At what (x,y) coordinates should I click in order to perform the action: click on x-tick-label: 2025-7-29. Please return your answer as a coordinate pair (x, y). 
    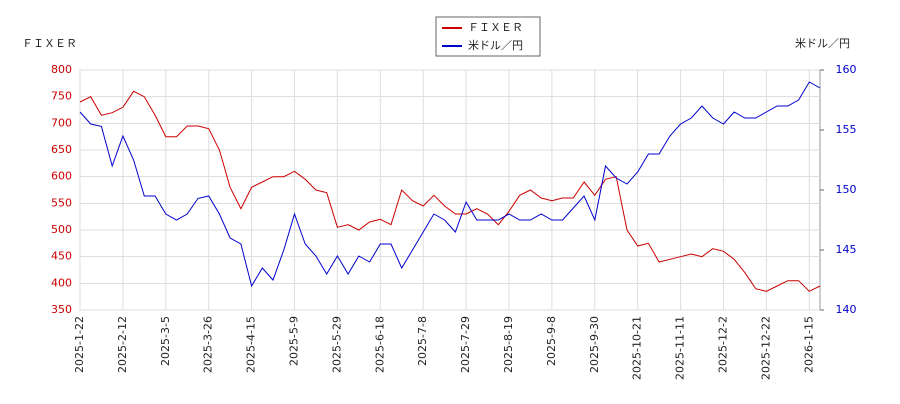
    Looking at the image, I should click on (465, 344).